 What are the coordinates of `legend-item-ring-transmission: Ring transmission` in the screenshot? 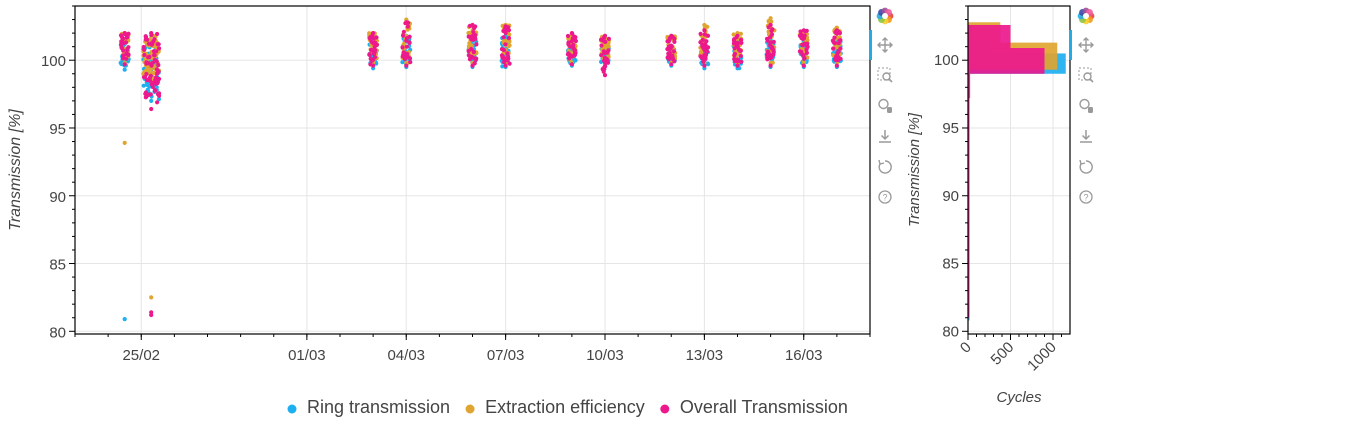 It's located at (369, 407).